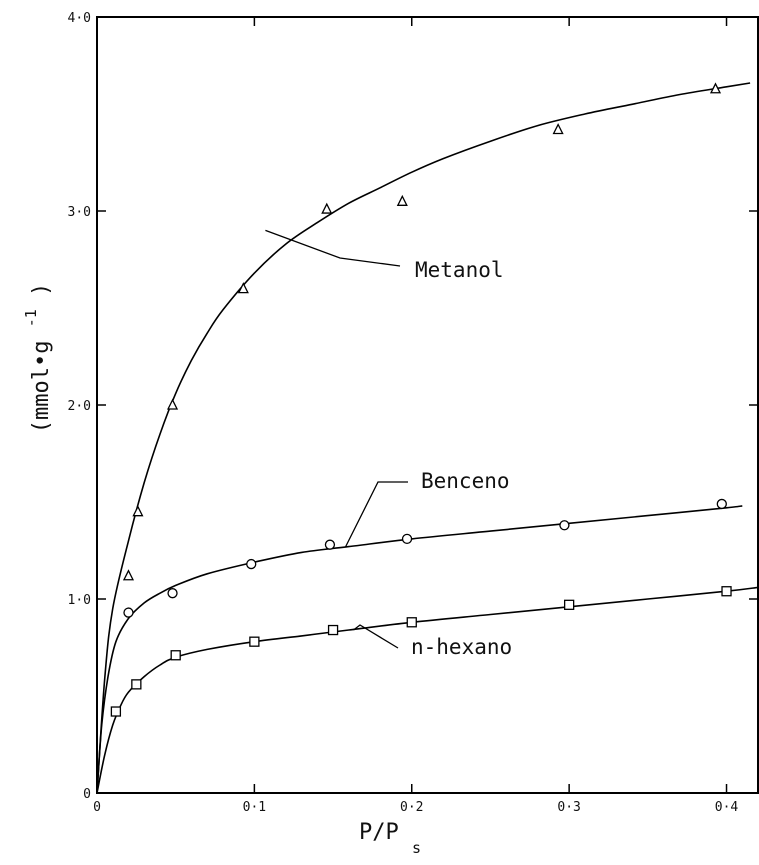 The height and width of the screenshot is (865, 759). I want to click on y-tick-label: 3·0, so click(79, 212).